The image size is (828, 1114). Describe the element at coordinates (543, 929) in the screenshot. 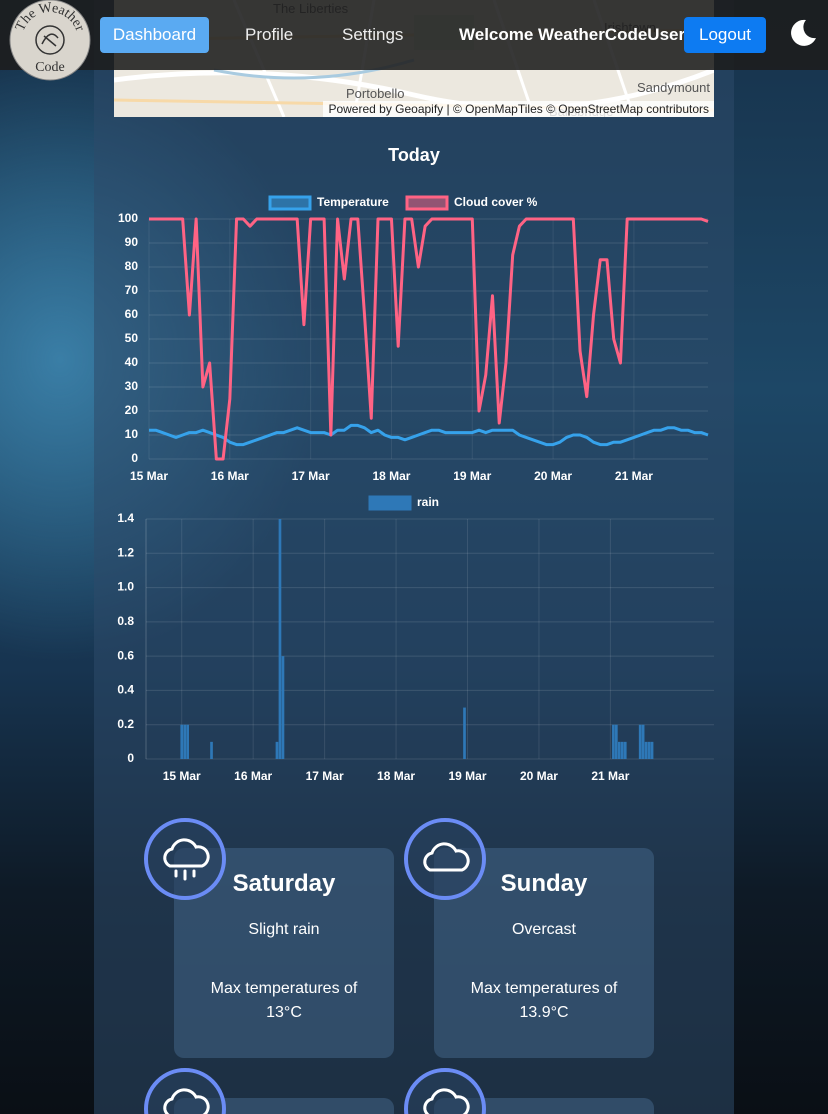

I see `condition: Overcast` at that location.